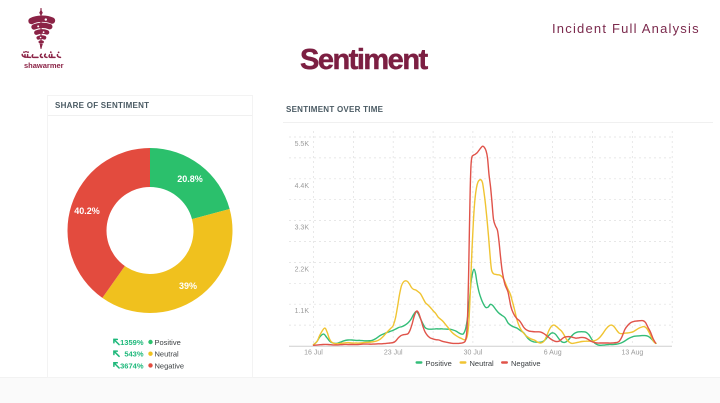 This screenshot has width=720, height=403. Describe the element at coordinates (473, 353) in the screenshot. I see `svg-text: 30 Jul` at that location.